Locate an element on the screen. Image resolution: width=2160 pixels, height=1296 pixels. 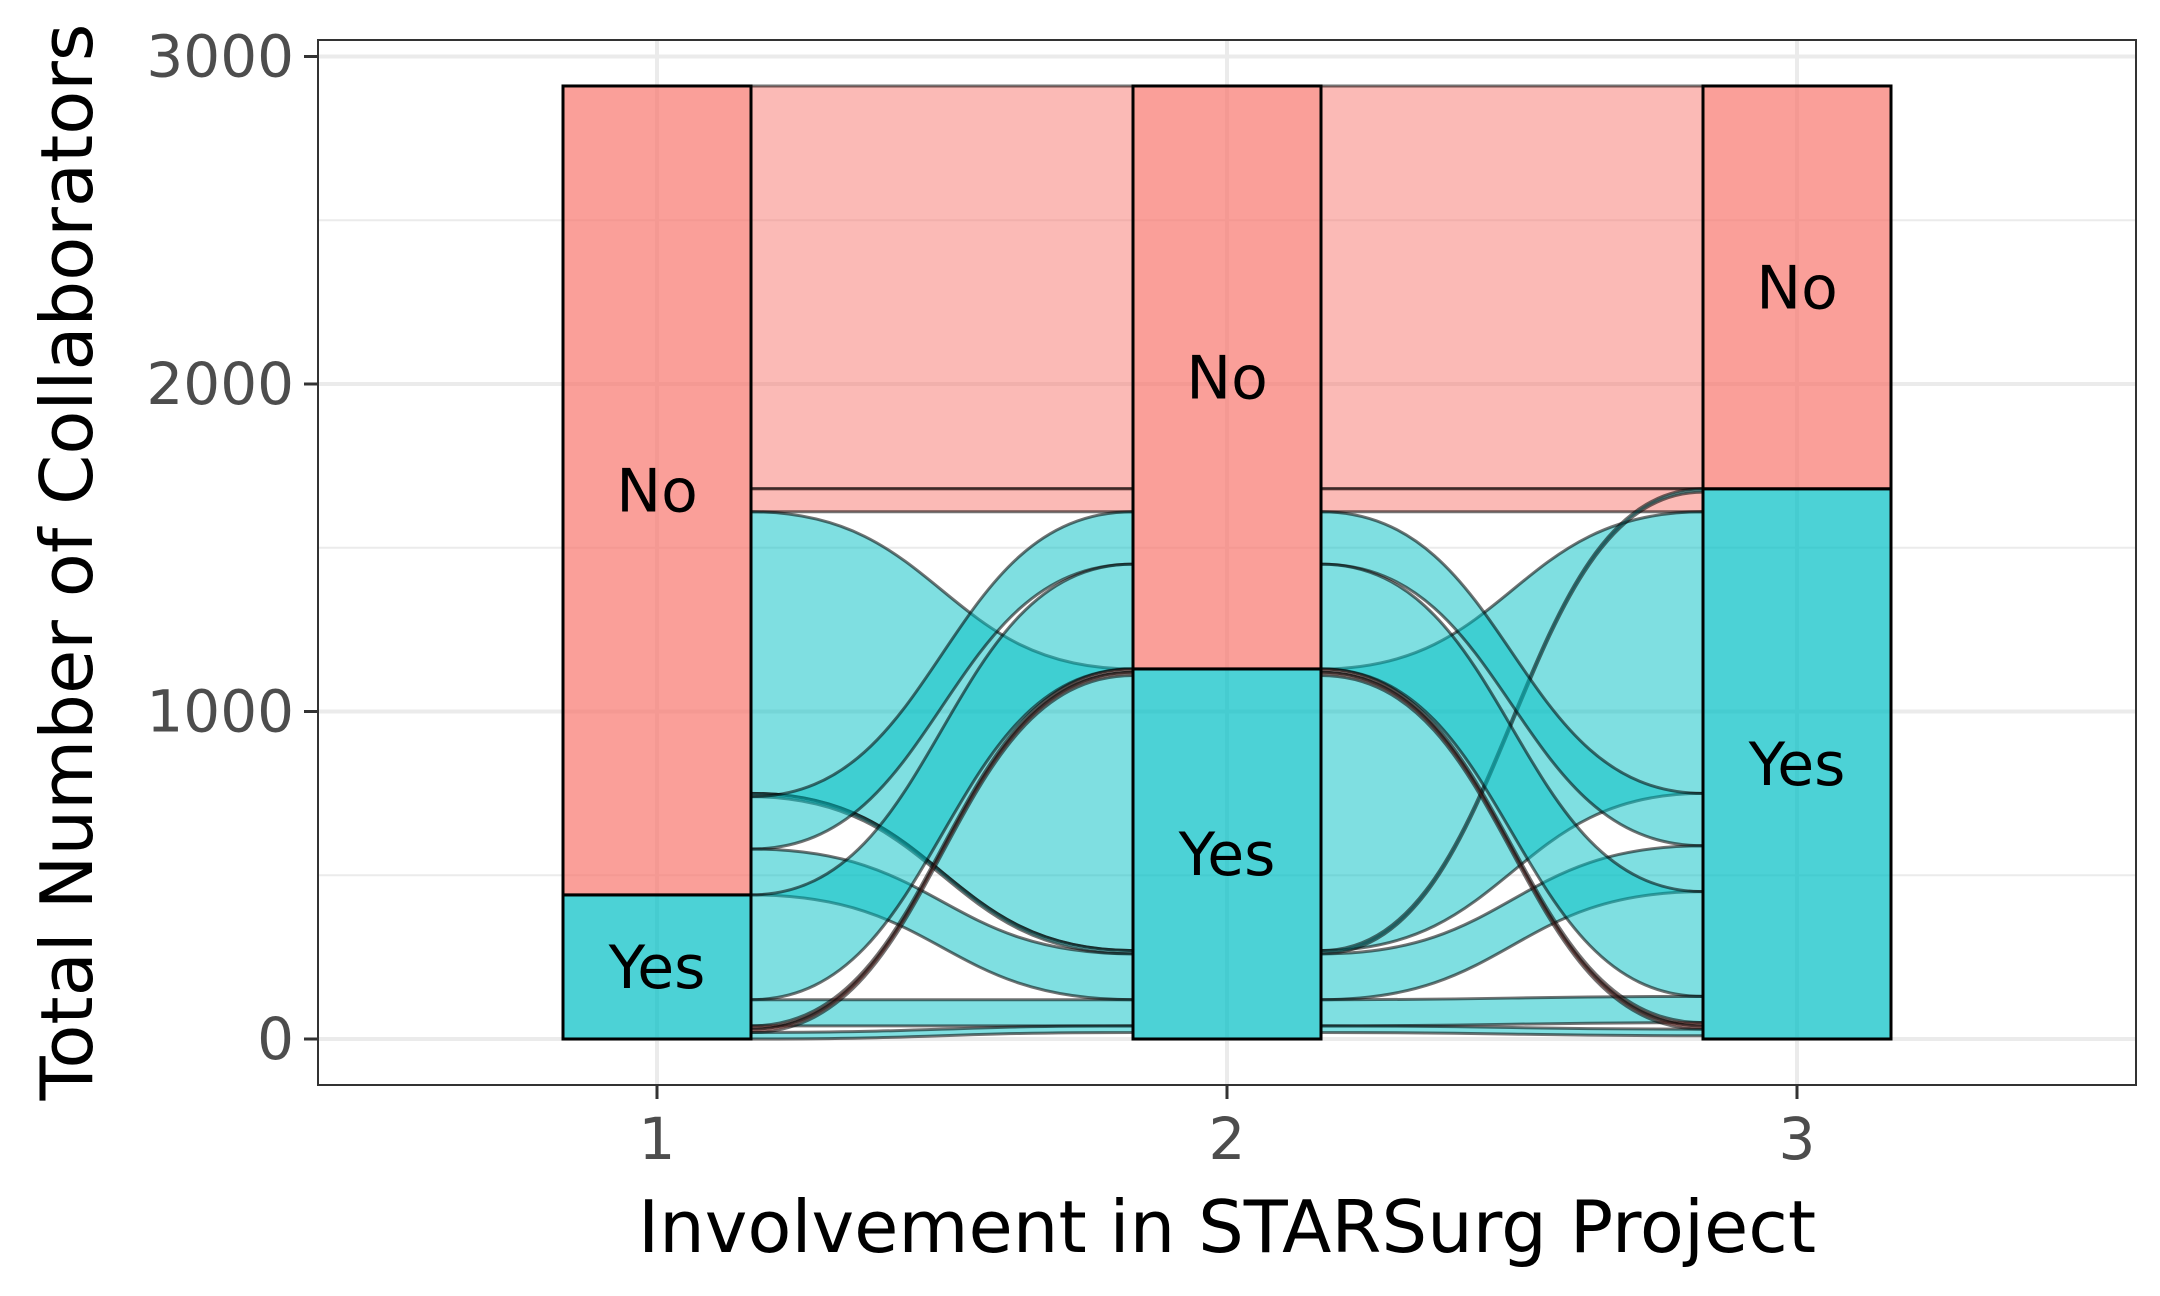
x-tick-label: 3 is located at coordinates (1797, 1139).